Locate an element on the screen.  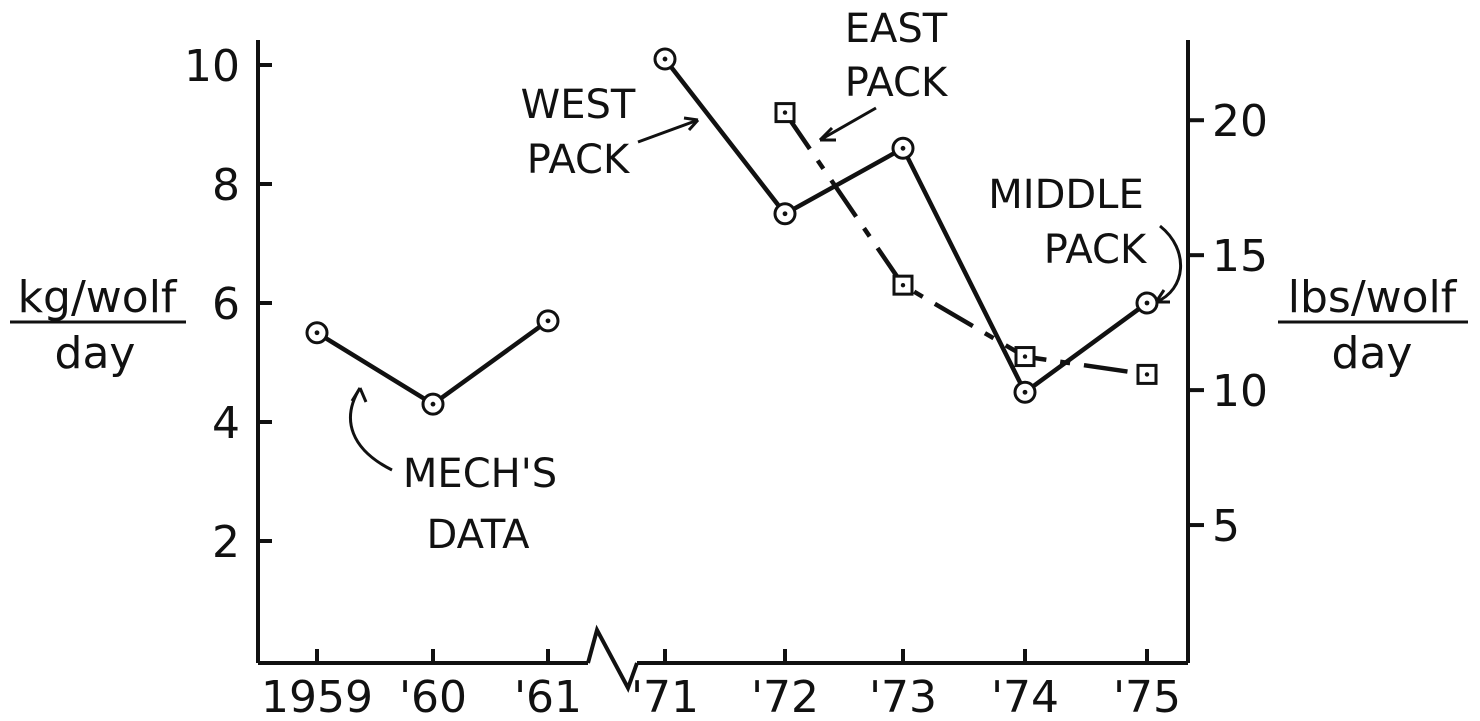
west-pack-arrow is located at coordinates (668, 131).